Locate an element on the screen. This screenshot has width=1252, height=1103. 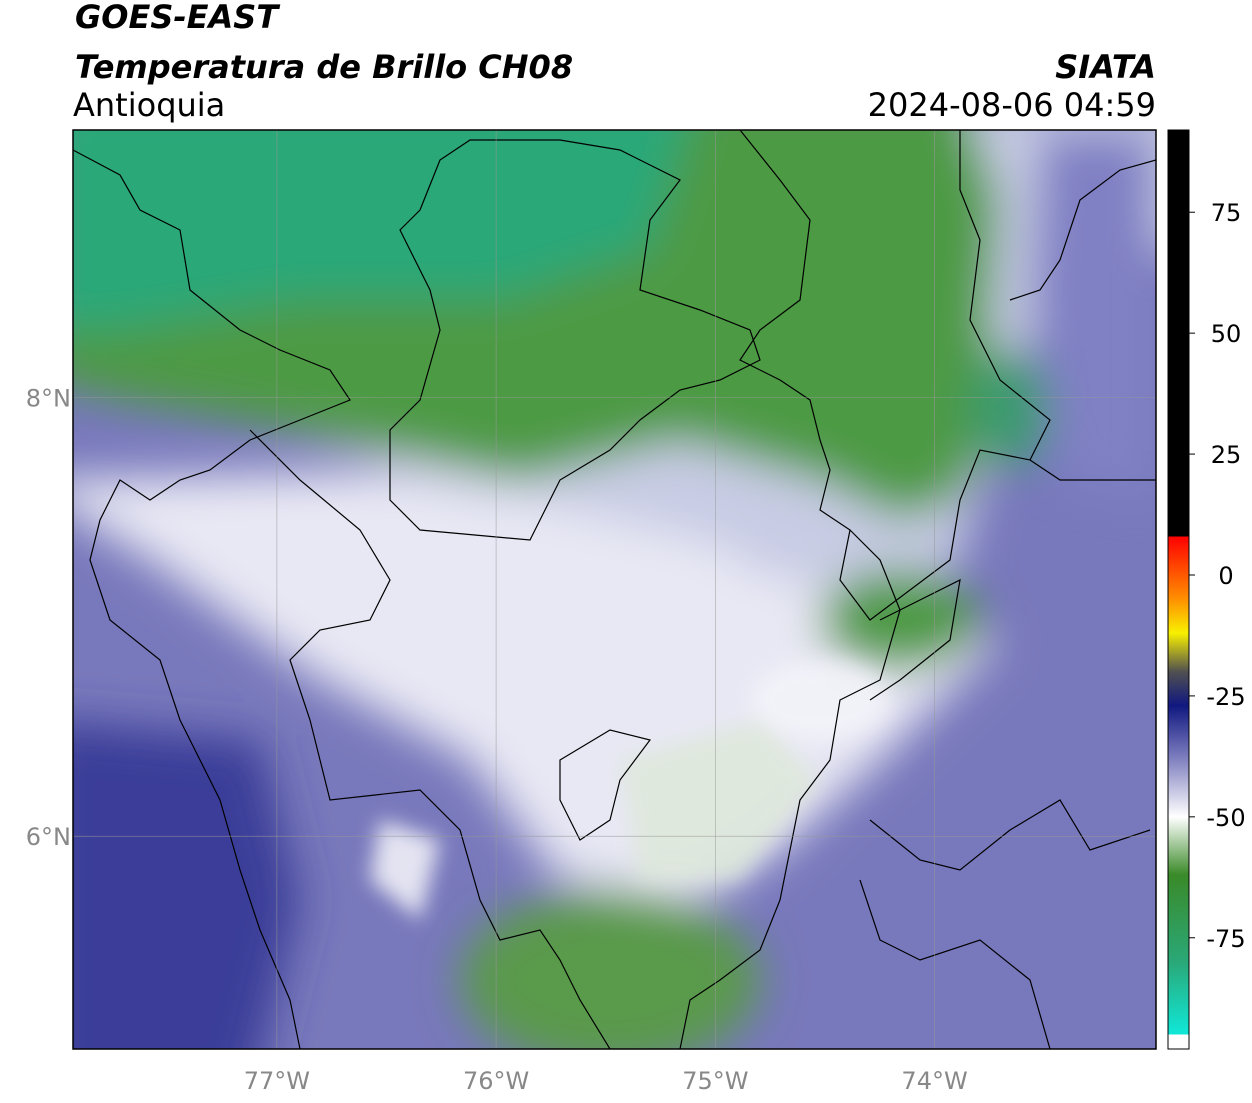
colorbar-tick-label: 50 is located at coordinates (1226, 334).